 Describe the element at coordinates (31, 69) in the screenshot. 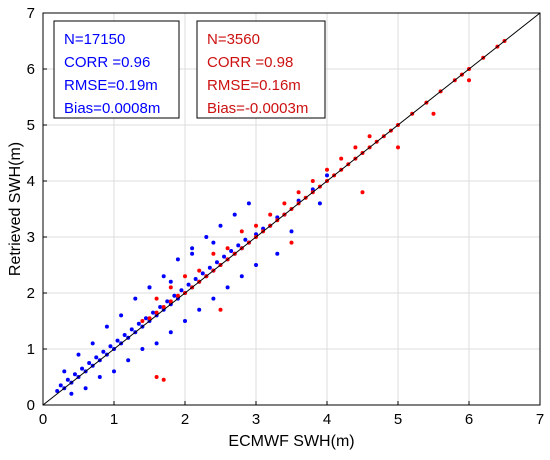

I see `y-tick-label: 6` at that location.